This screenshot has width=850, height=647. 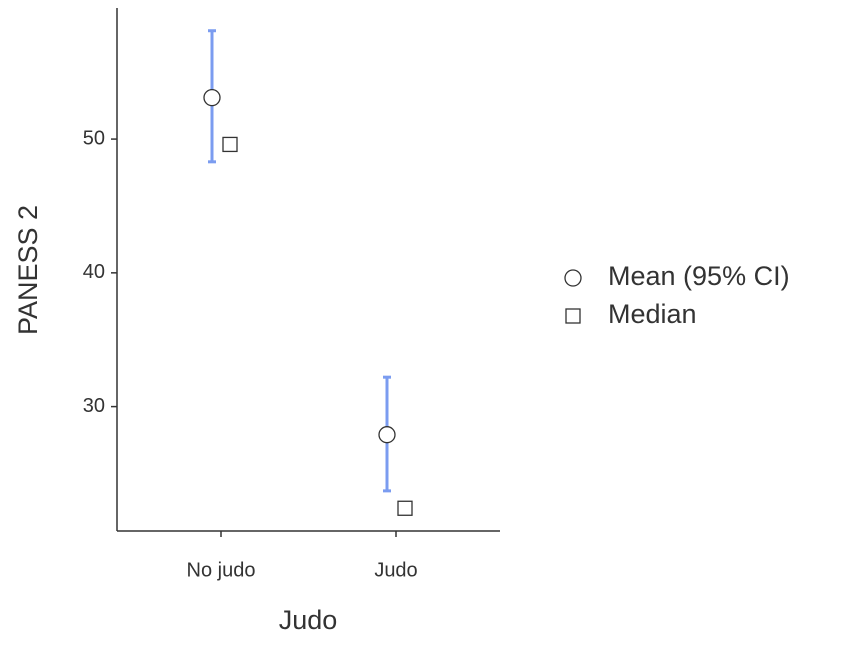 I want to click on x-axis-title: Judo, so click(x=308, y=620).